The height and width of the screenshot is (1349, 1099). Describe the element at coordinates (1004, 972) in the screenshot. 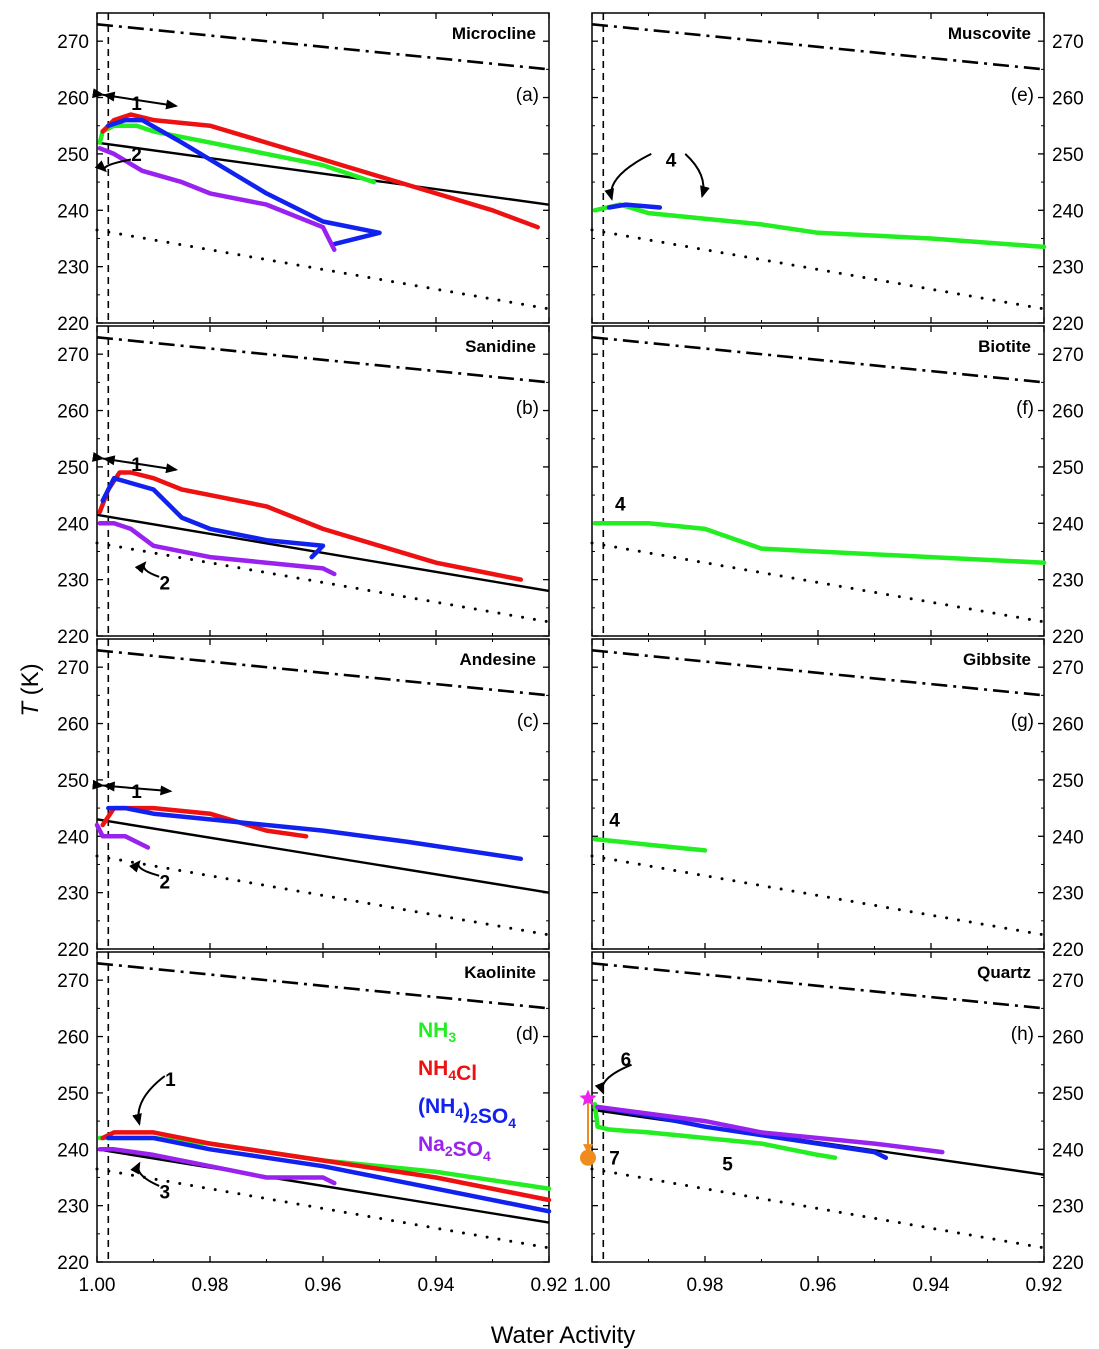

I see `panel-title: Quartz` at that location.